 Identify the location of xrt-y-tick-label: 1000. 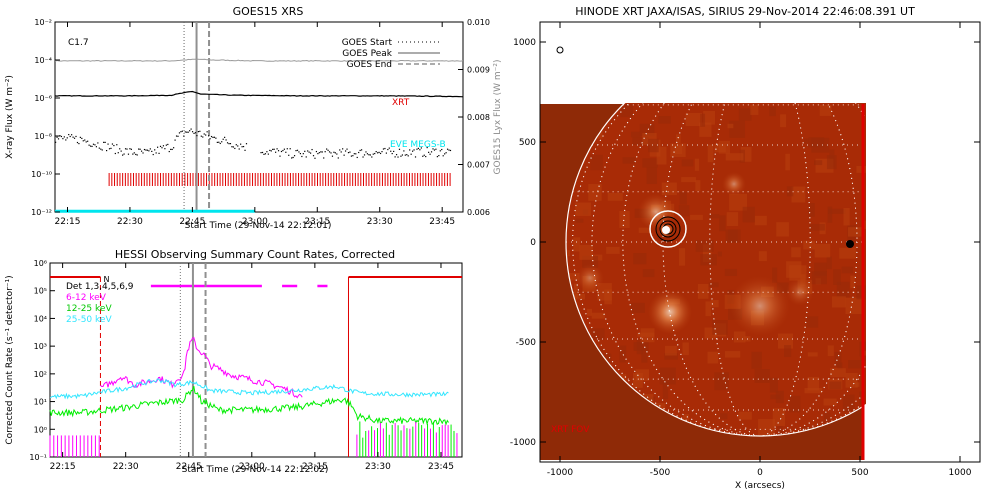
(524, 43).